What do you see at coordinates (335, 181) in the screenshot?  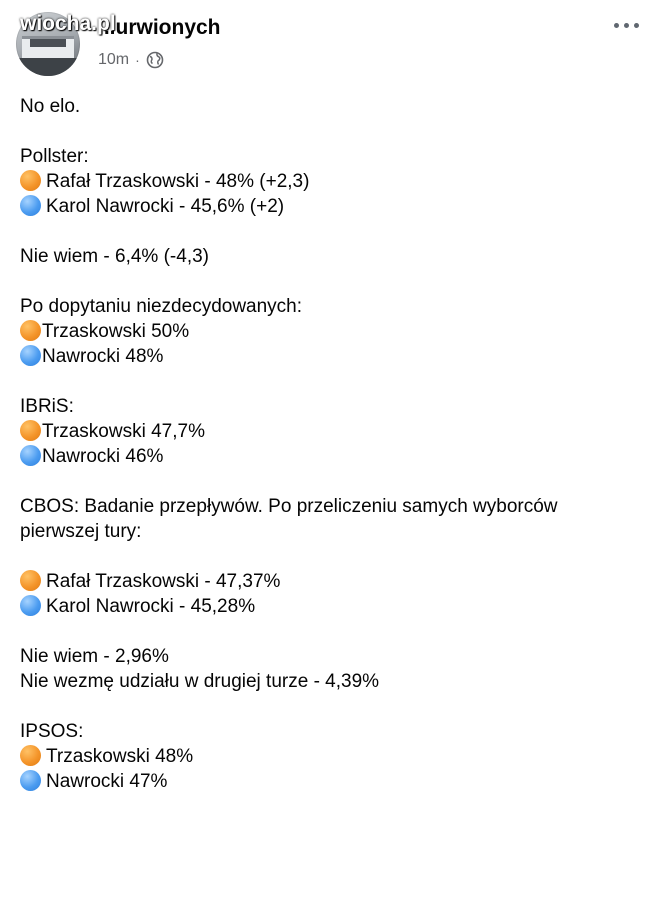 I see `pollster-candidate1: Rafał Trzaskowski - 48% (+2,3)` at bounding box center [335, 181].